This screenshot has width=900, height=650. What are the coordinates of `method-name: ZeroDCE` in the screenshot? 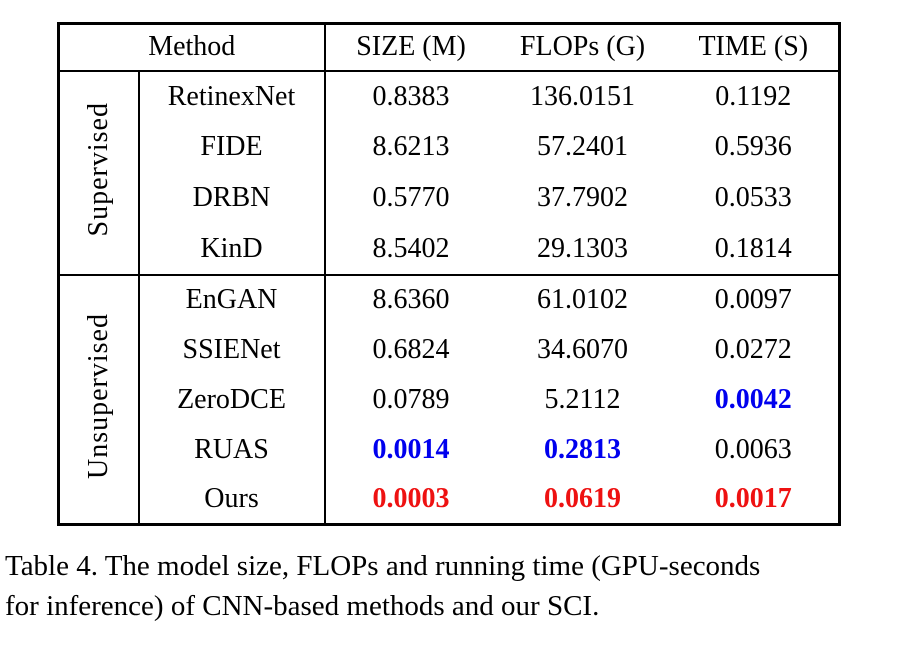 It's located at (232, 399).